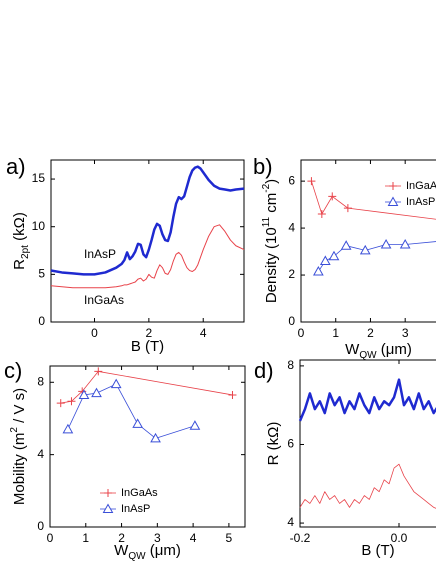 The height and width of the screenshot is (564, 436). I want to click on y-tick-label: 15, so click(39, 178).